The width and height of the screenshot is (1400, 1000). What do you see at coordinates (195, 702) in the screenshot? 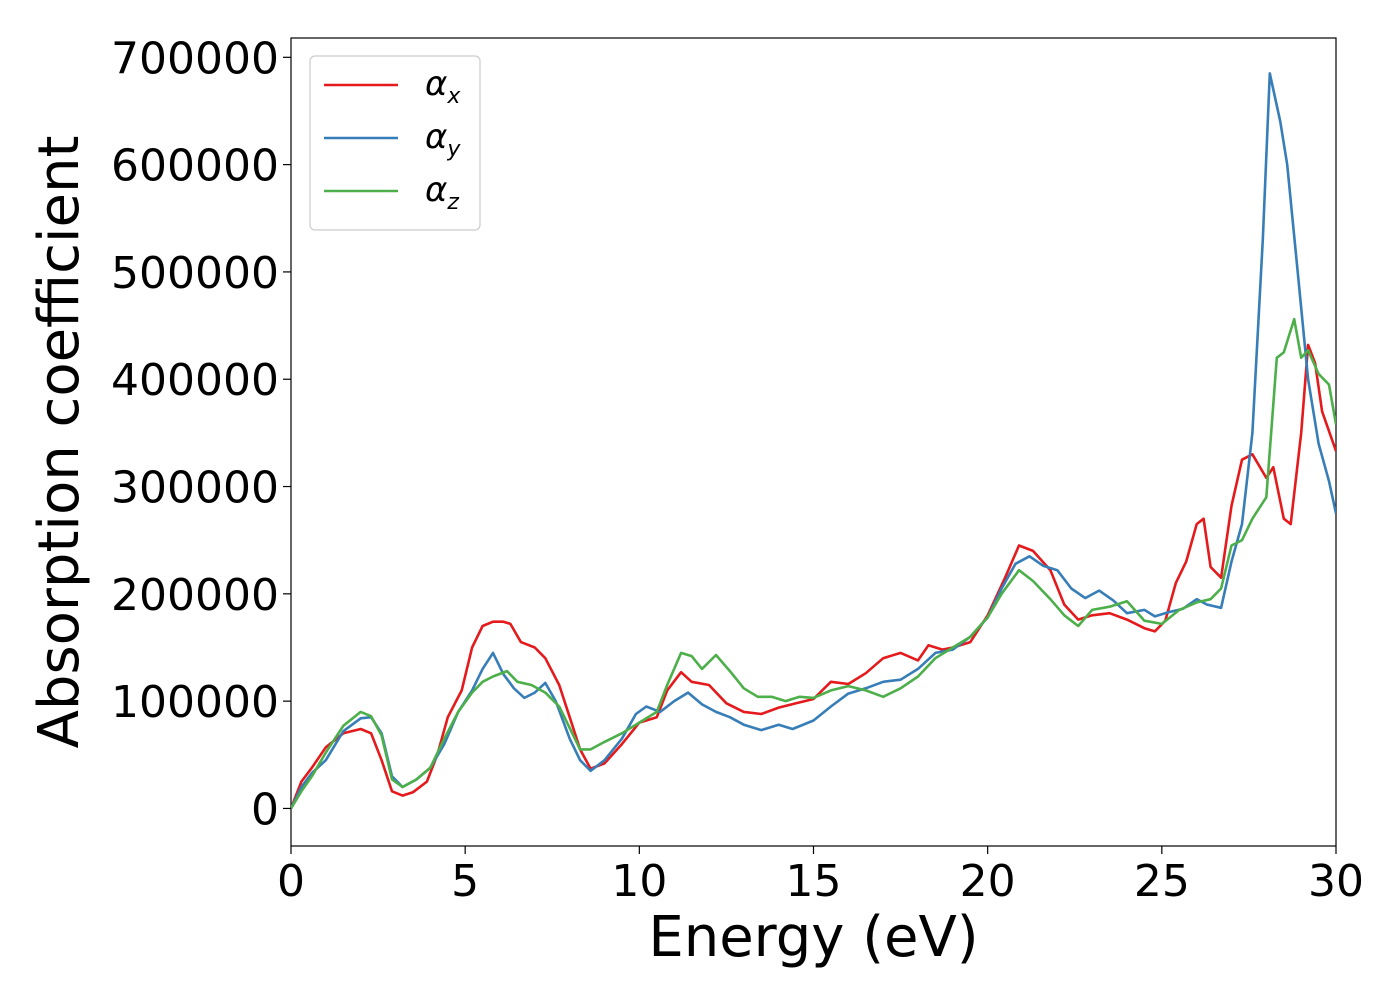
I see `y-tick-label: 100000` at bounding box center [195, 702].